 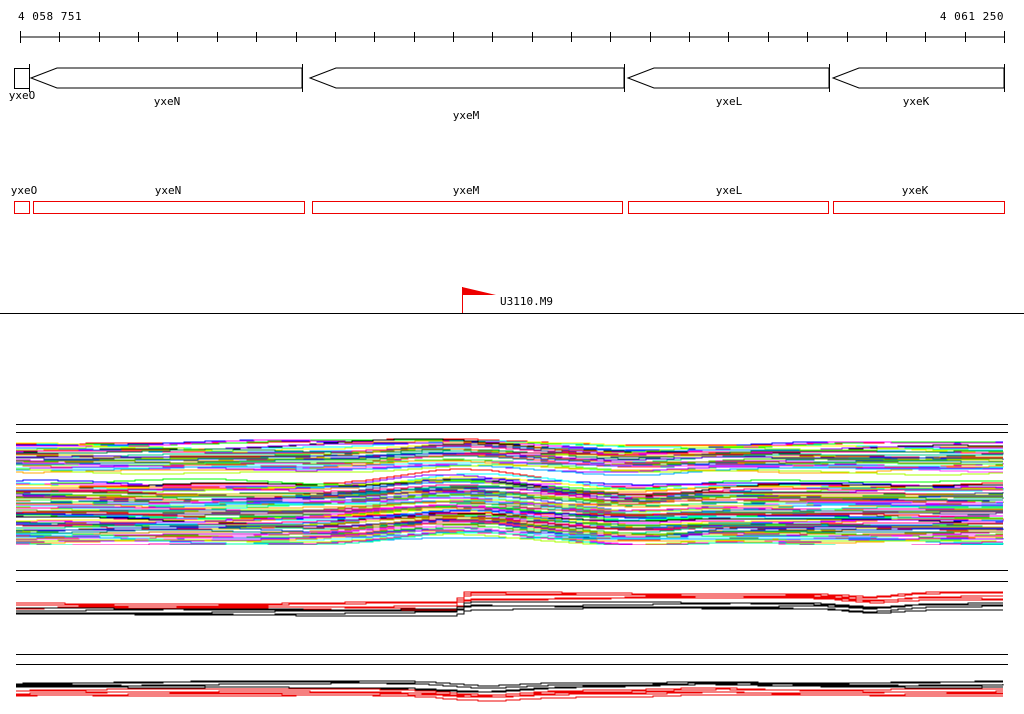 I want to click on condition-pair-track-a, so click(x=512, y=600).